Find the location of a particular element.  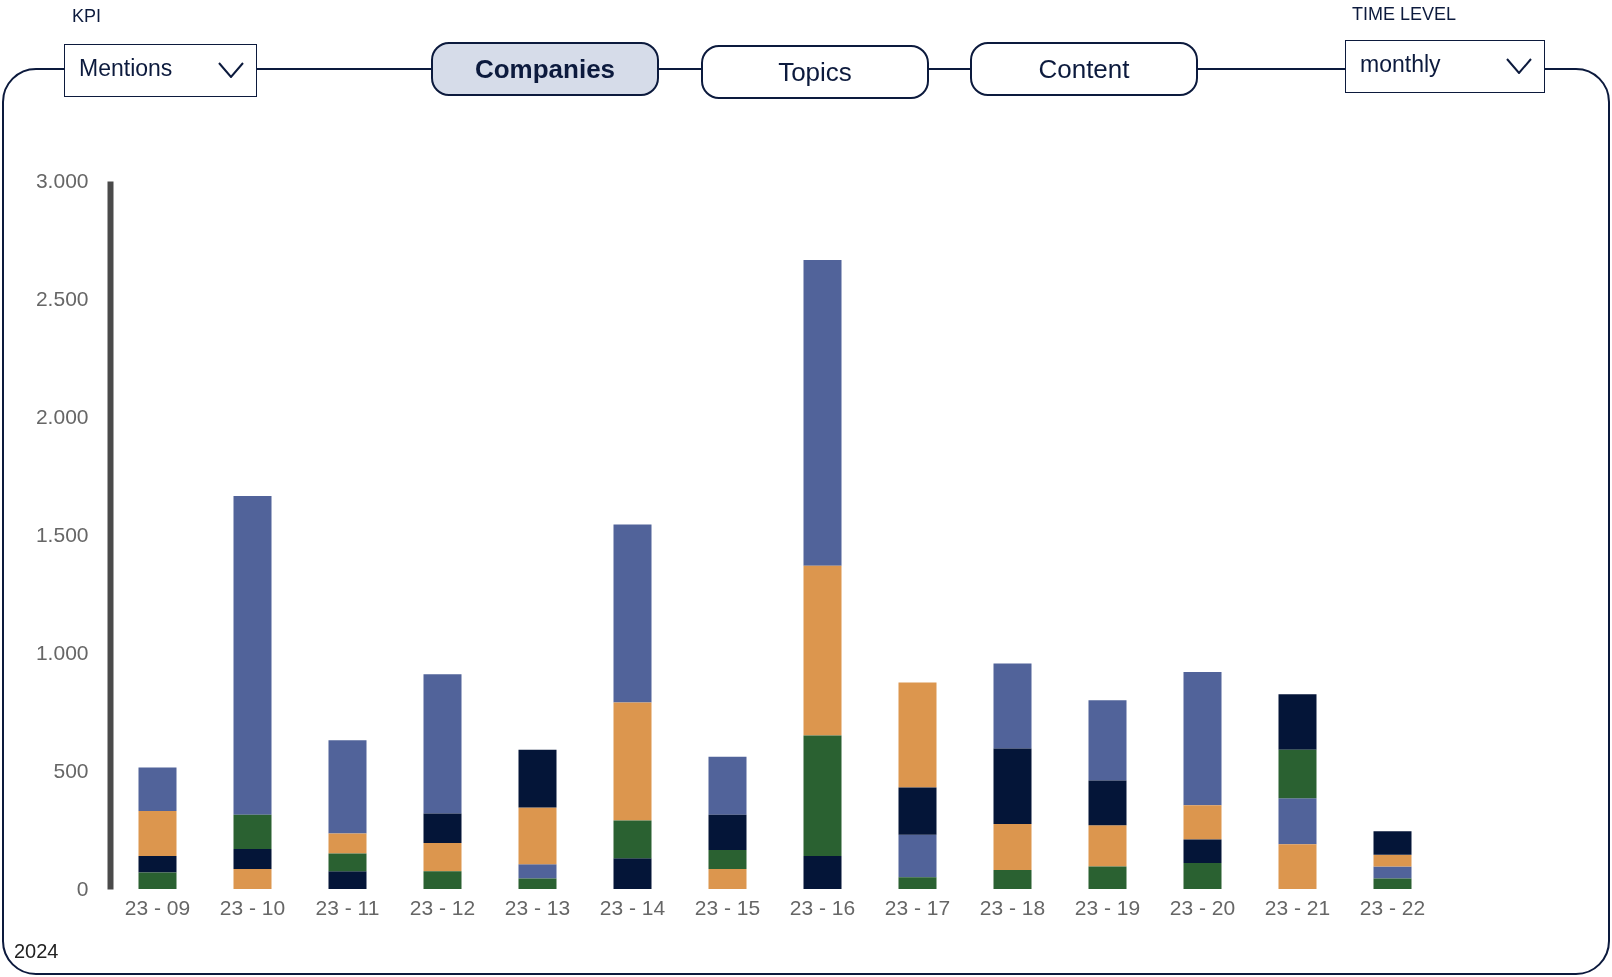

text: Mentions is located at coordinates (160, 70).